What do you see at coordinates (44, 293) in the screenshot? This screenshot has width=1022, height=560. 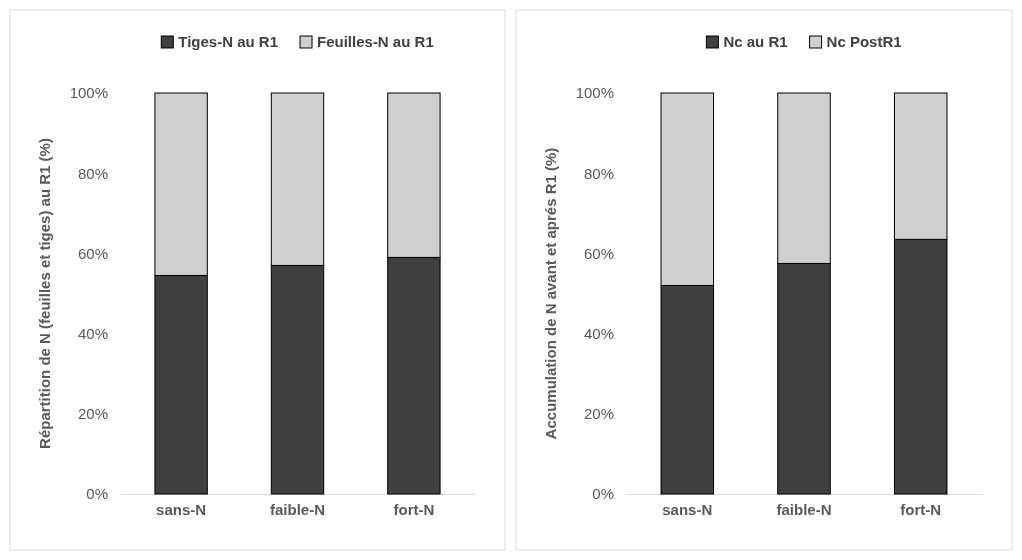 I see `y-axis-title: Répartition de N (feuilles et tiges) au R1 (%)` at bounding box center [44, 293].